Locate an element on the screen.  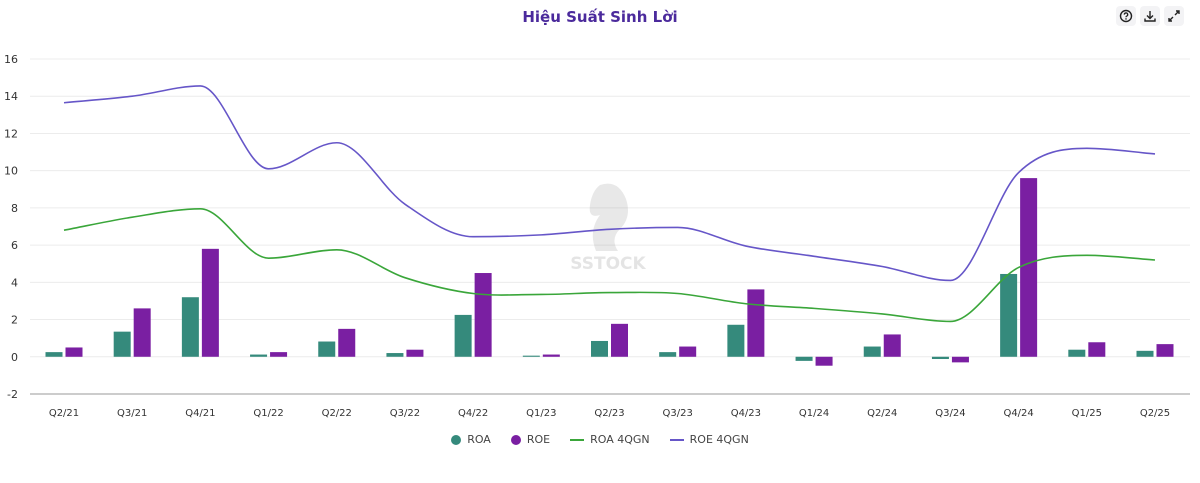
roe-marker is located at coordinates (515, 439).